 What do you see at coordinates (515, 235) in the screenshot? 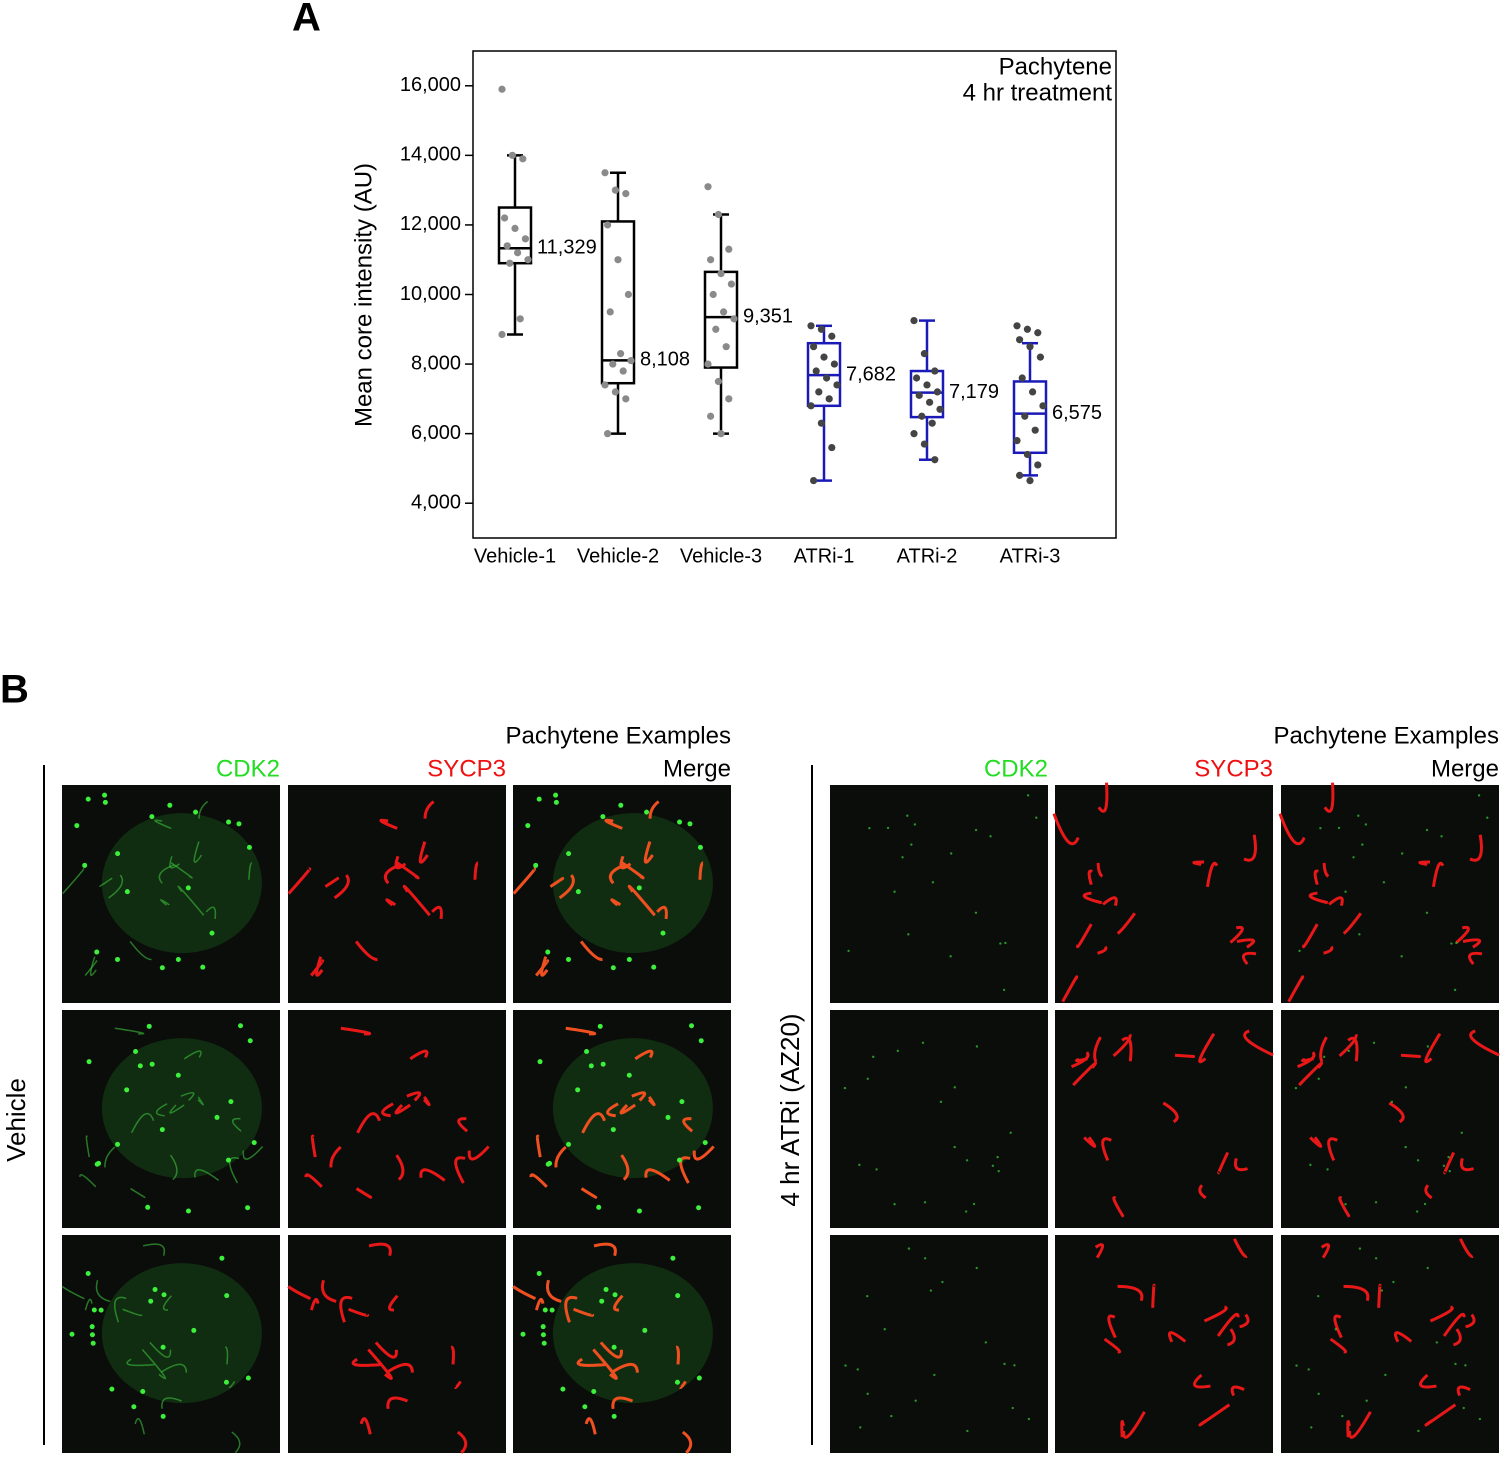
I see `box` at bounding box center [515, 235].